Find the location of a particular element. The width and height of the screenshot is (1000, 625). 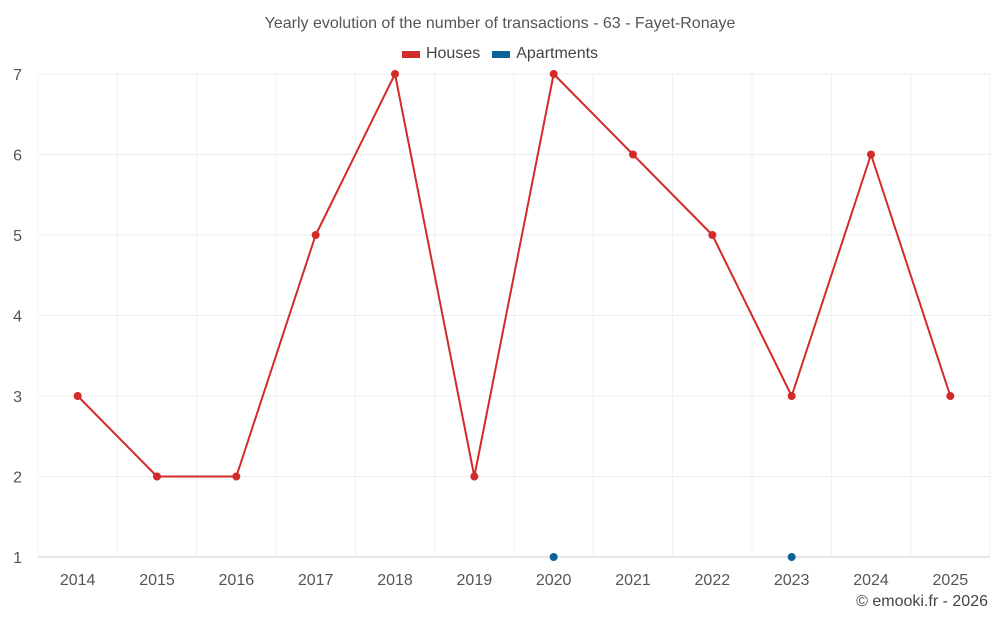

legend-swatch-apartments is located at coordinates (501, 54).